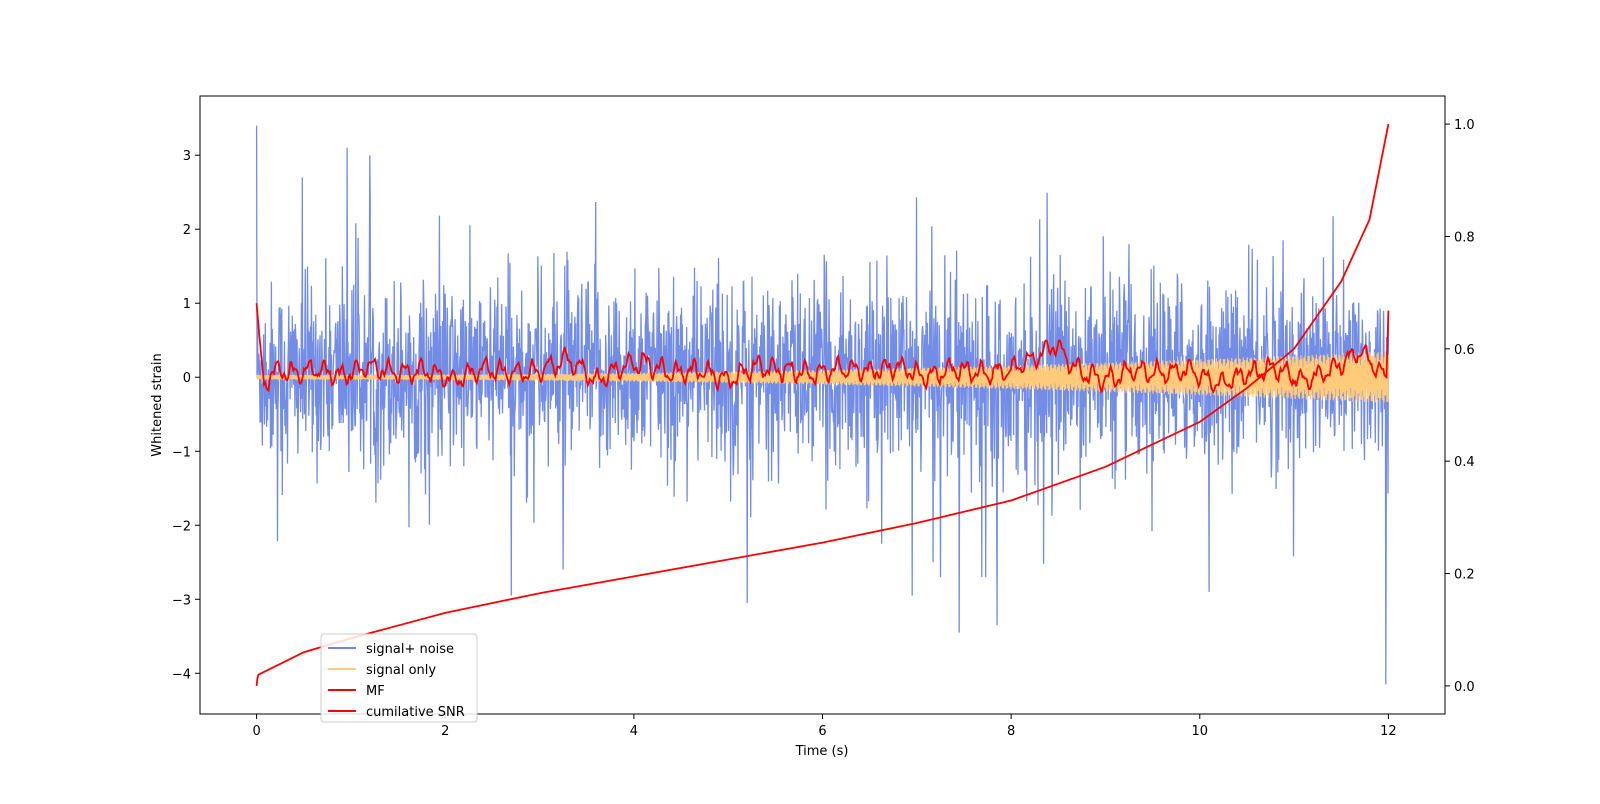 This screenshot has width=1600, height=804. I want to click on x-tick-label: 10, so click(1199, 731).